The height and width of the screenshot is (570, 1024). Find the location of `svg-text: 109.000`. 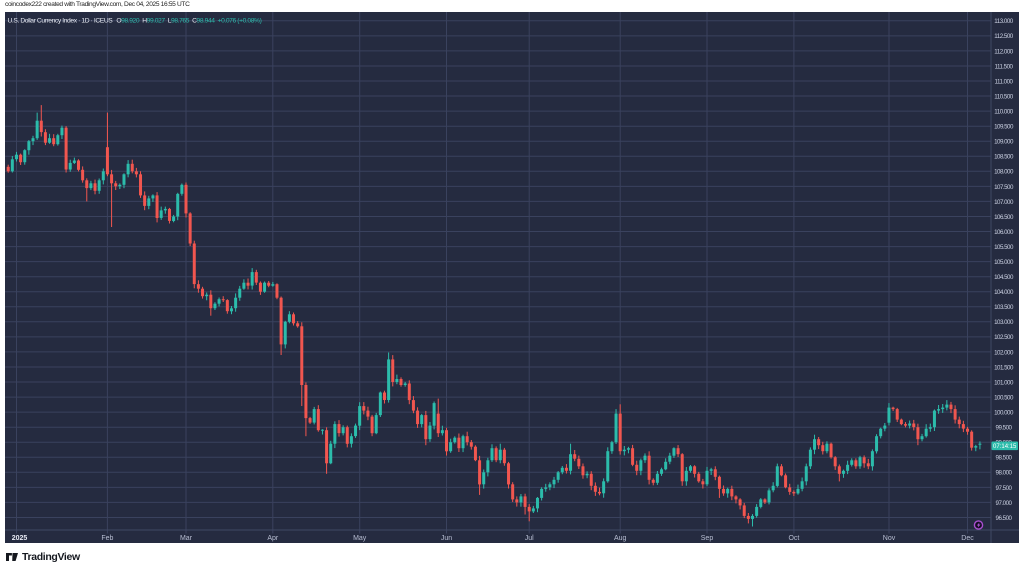

svg-text: 109.000 is located at coordinates (1004, 142).